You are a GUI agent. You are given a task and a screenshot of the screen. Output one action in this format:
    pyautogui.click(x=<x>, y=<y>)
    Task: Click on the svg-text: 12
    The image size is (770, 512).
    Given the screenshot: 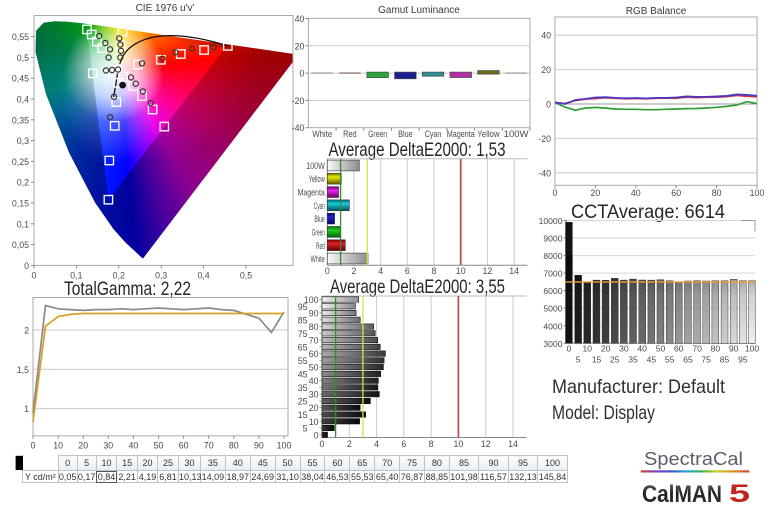 What is the action you would take?
    pyautogui.click(x=486, y=444)
    